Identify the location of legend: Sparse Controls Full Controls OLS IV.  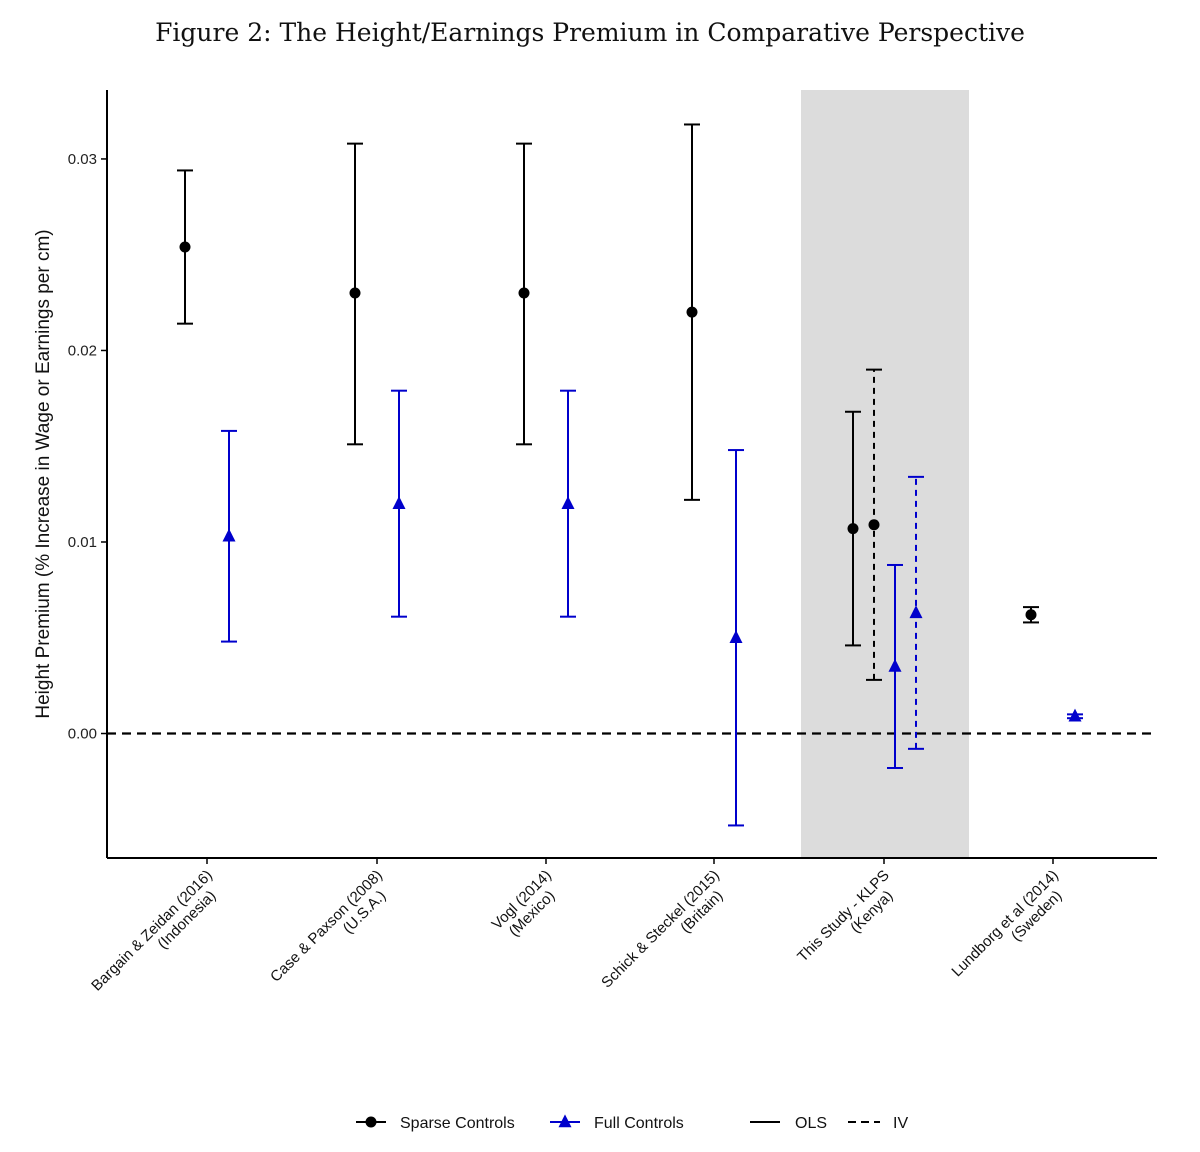
(632, 1123).